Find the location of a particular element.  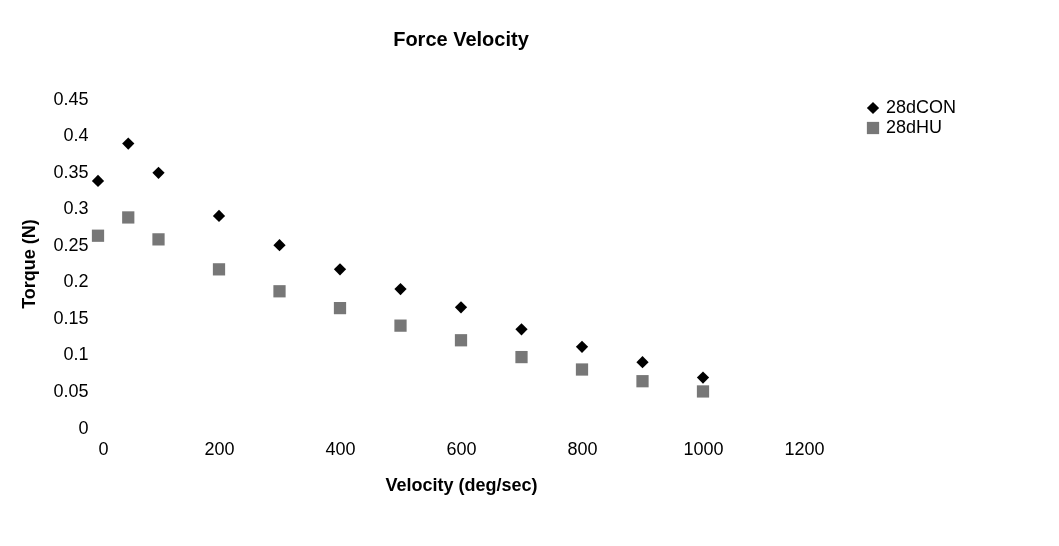

x-tick-label: 1000 is located at coordinates (703, 448).